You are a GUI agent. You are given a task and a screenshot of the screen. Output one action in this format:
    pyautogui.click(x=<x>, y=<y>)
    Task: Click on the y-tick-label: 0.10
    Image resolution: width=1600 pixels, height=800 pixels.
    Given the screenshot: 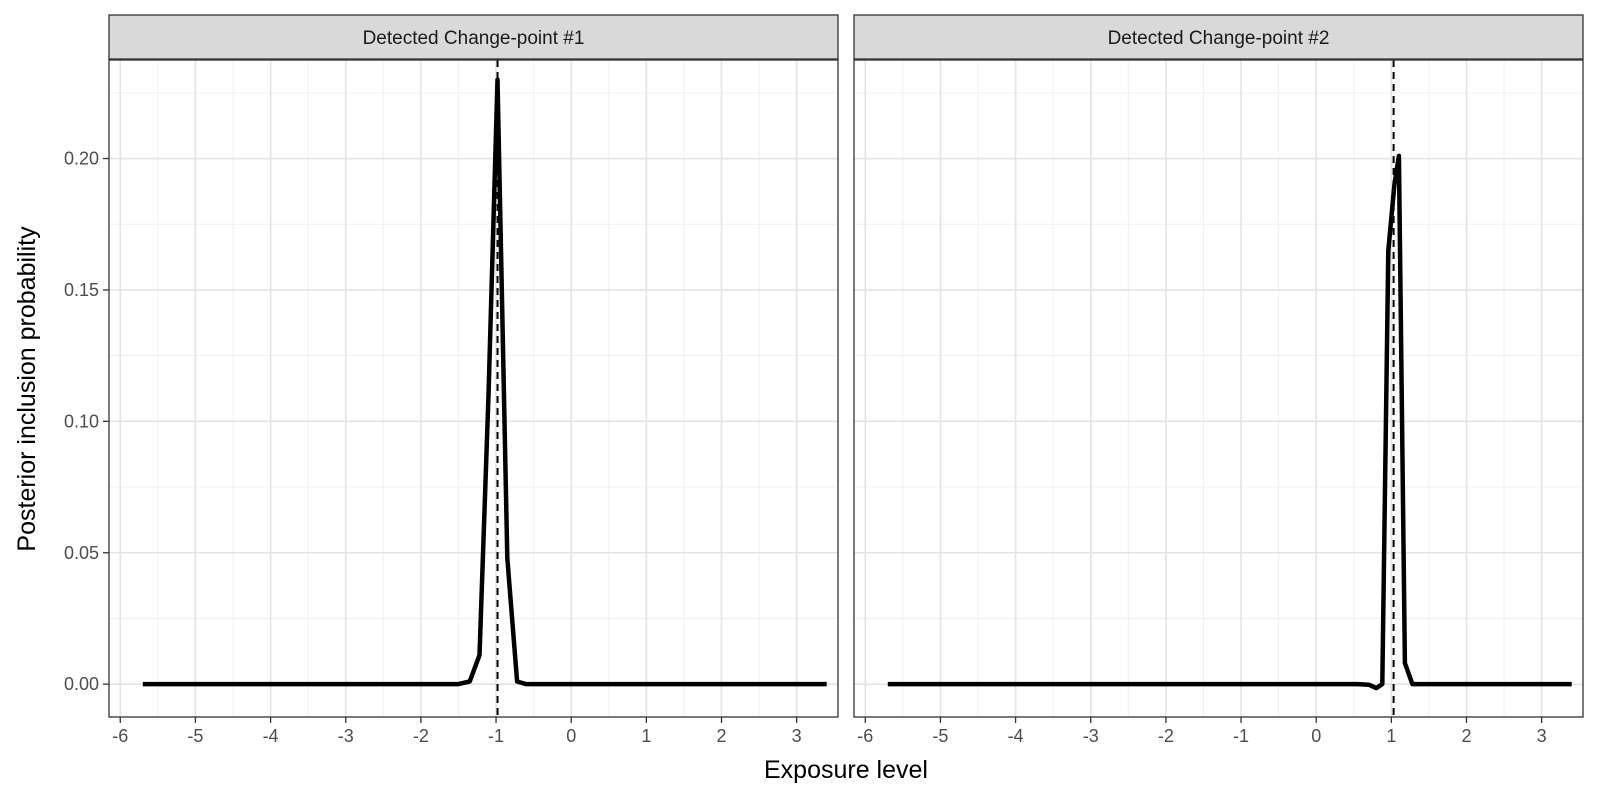 What is the action you would take?
    pyautogui.click(x=81, y=421)
    